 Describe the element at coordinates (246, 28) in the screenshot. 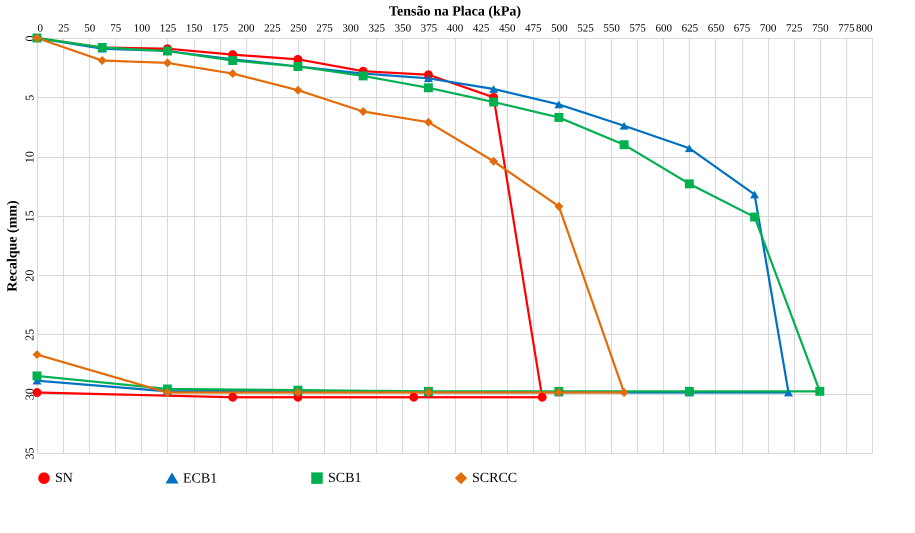

I see `x-tick-label: 200` at that location.